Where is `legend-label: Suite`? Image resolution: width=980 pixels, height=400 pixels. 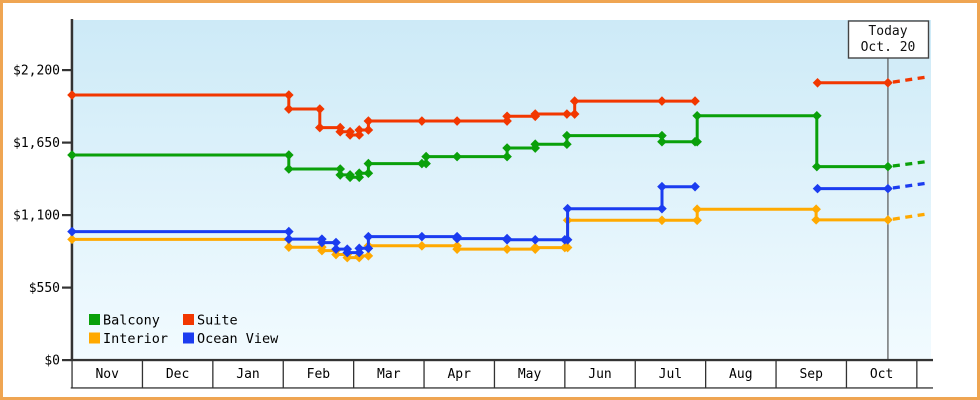
legend-label: Suite is located at coordinates (217, 321).